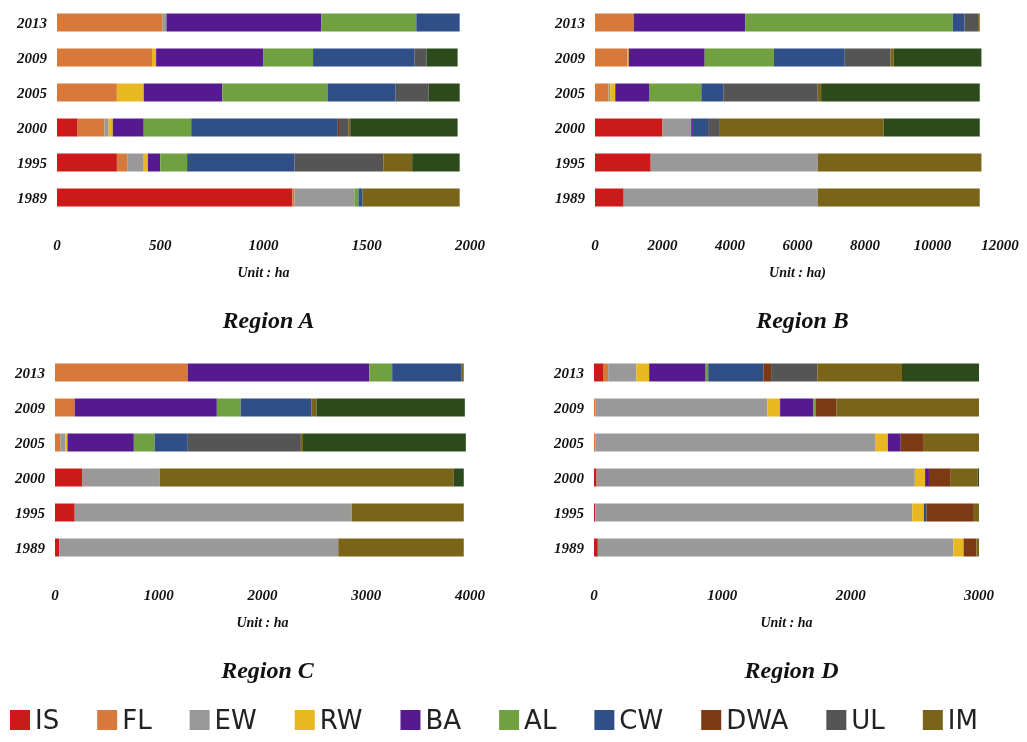 Image resolution: width=1027 pixels, height=742 pixels. What do you see at coordinates (470, 244) in the screenshot?
I see `x-tick-label: 2000` at bounding box center [470, 244].